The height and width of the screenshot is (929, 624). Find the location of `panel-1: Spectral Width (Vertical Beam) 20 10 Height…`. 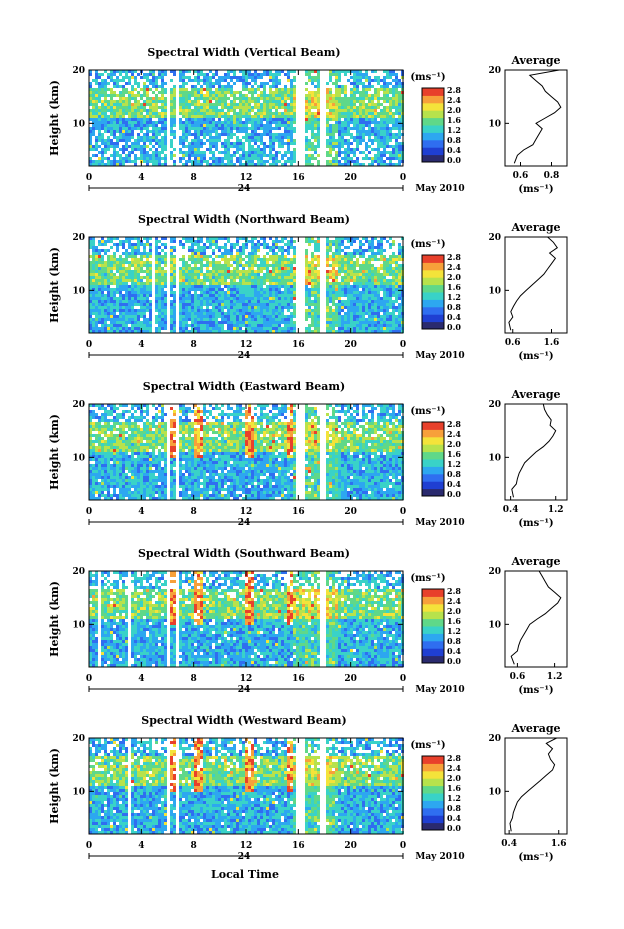

panel-1: Spectral Width (Vertical Beam) 20 10 Height… is located at coordinates (308, 120).